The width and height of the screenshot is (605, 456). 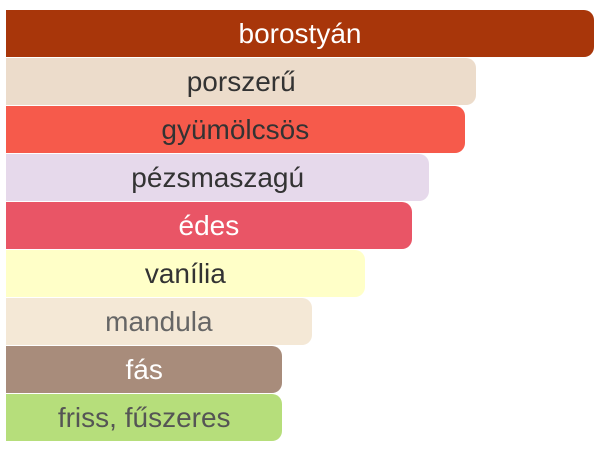 I want to click on bar-5: vanília, so click(x=185, y=273).